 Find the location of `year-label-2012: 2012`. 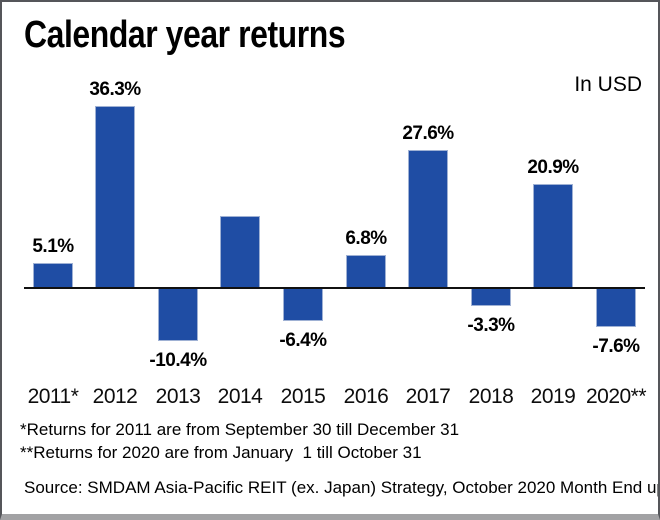

year-label-2012: 2012 is located at coordinates (115, 396).